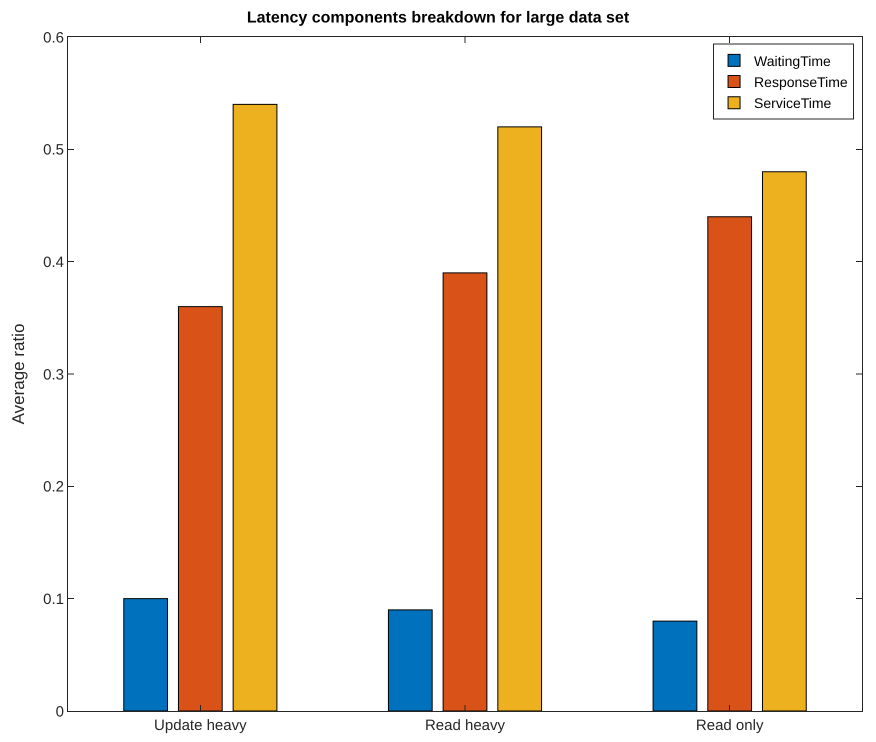 The image size is (876, 742). What do you see at coordinates (730, 725) in the screenshot?
I see `x-tick-label: Read only` at bounding box center [730, 725].